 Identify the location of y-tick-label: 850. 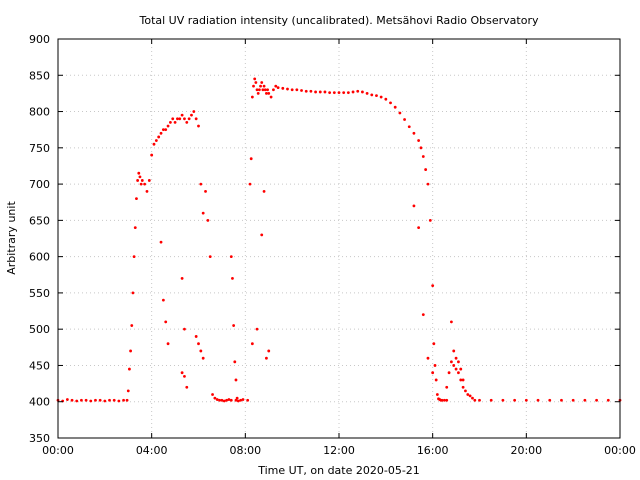
(39, 75).